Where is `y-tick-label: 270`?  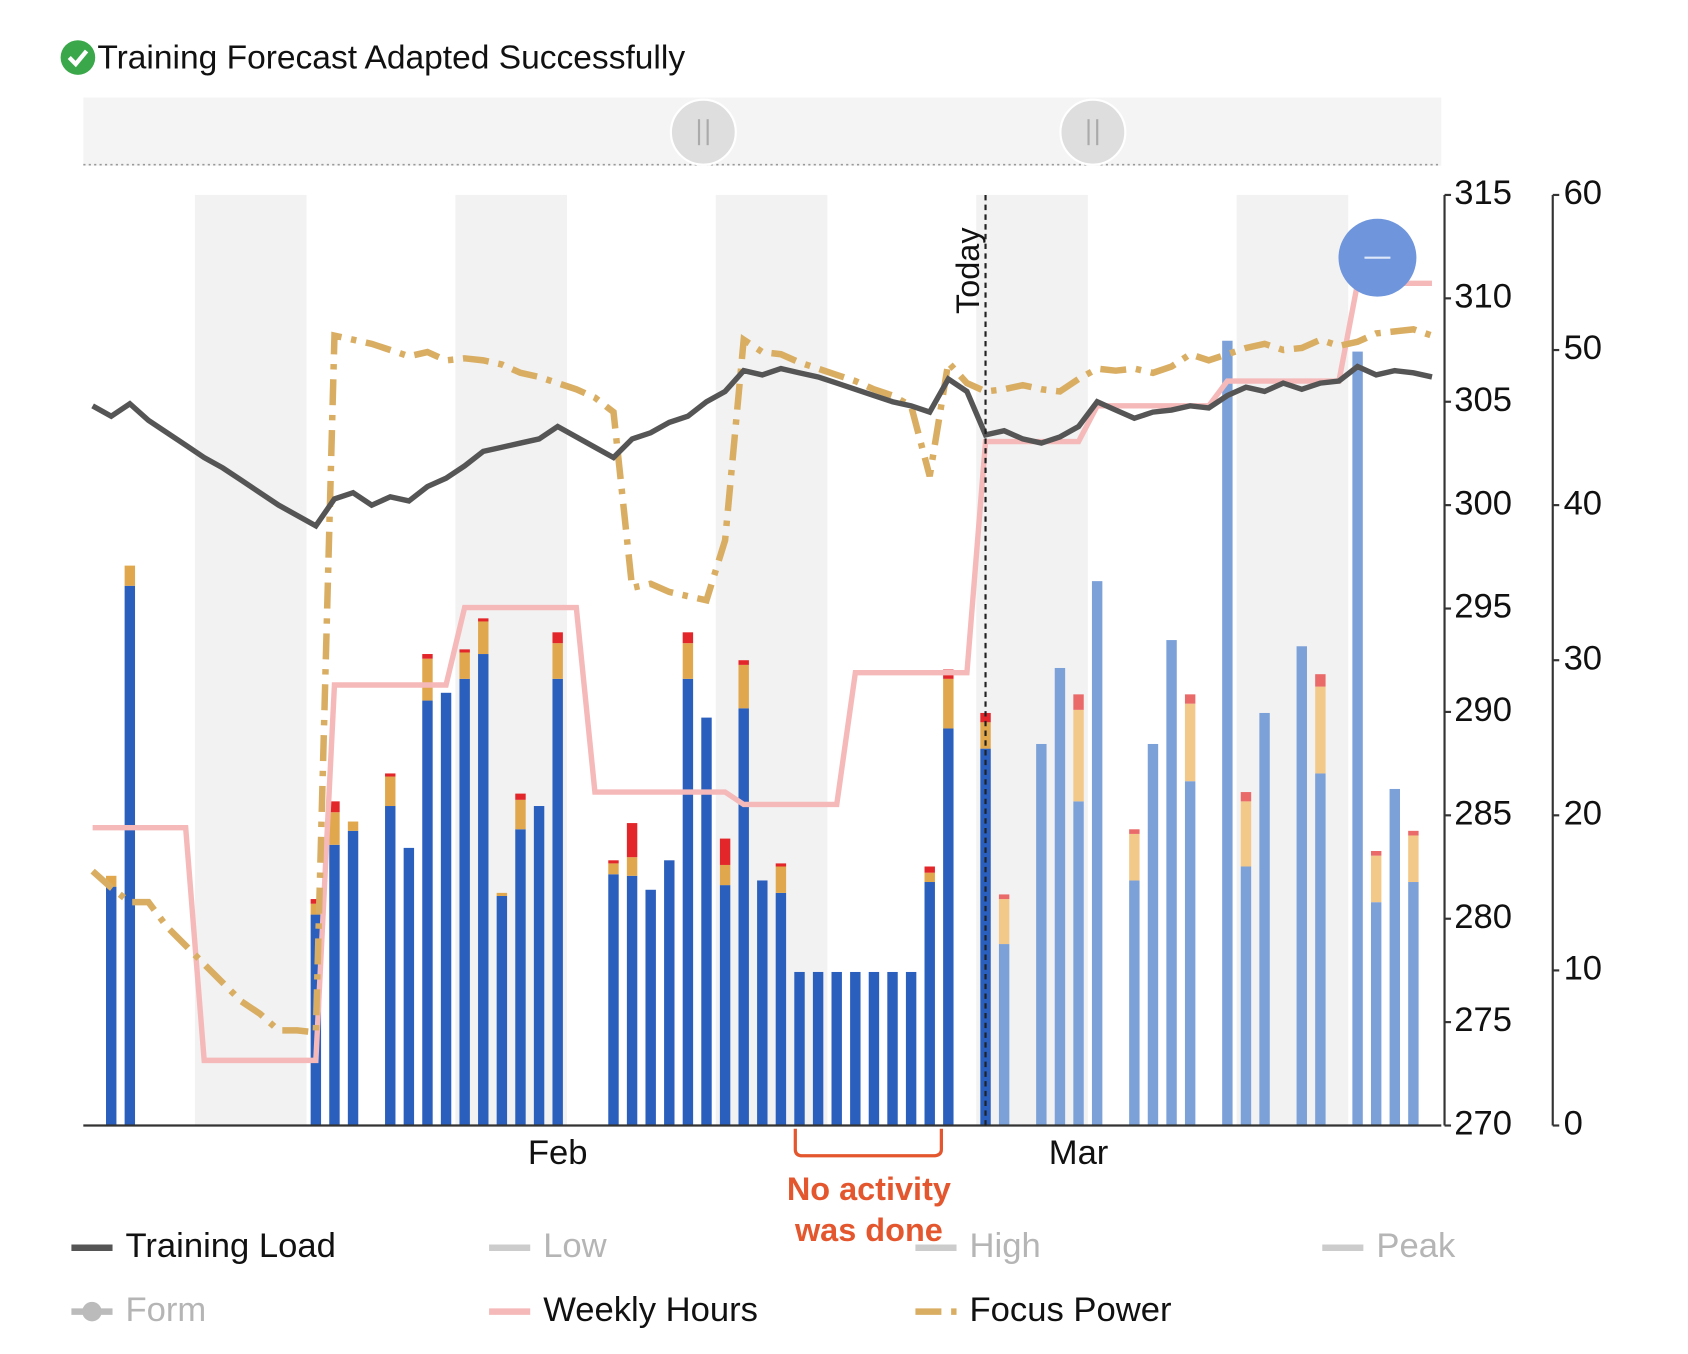
y-tick-label: 270 is located at coordinates (1483, 1124).